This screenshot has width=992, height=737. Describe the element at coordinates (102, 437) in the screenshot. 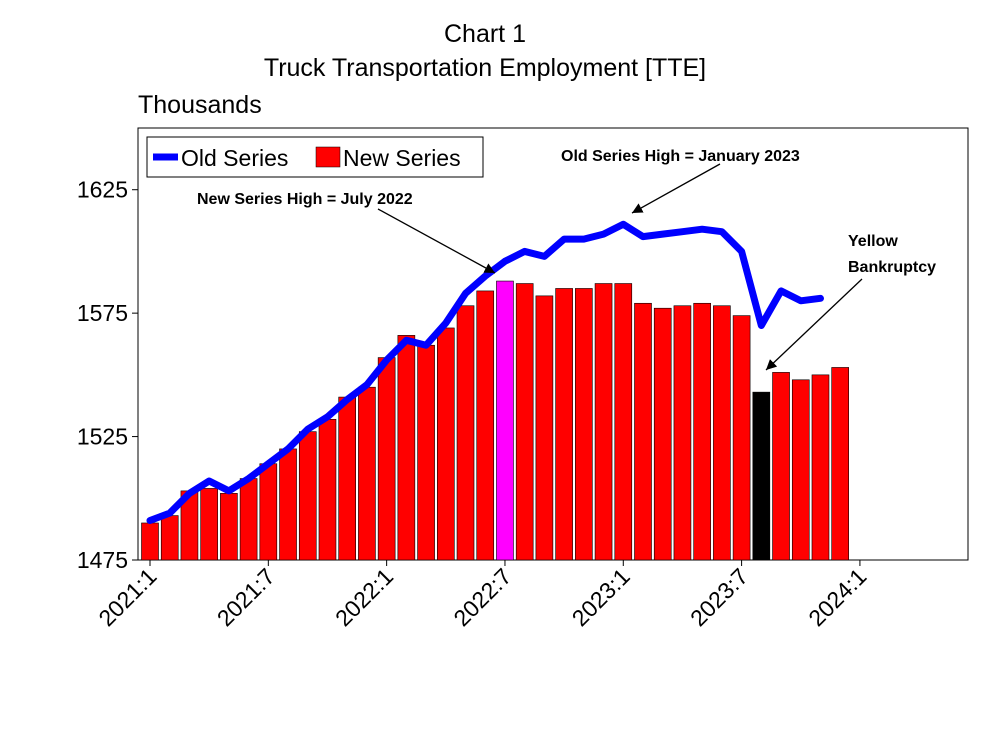

I see `y-tick-label: 1525` at that location.